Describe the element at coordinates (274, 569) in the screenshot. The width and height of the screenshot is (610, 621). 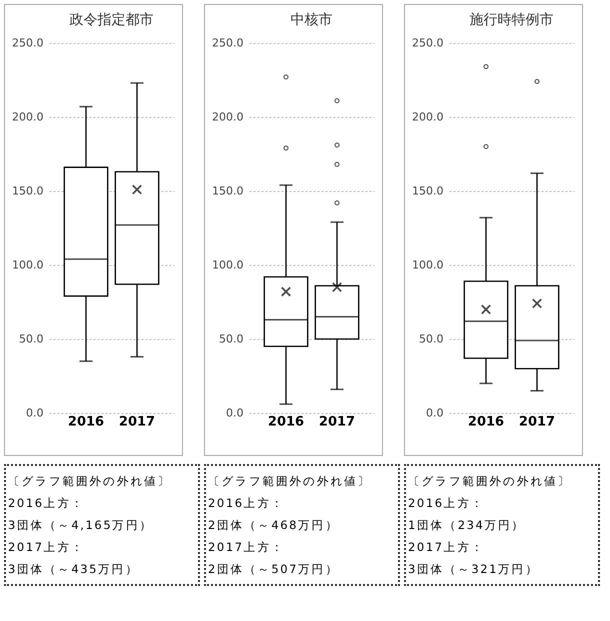
I see `text: 2団体（～507万円）` at that location.